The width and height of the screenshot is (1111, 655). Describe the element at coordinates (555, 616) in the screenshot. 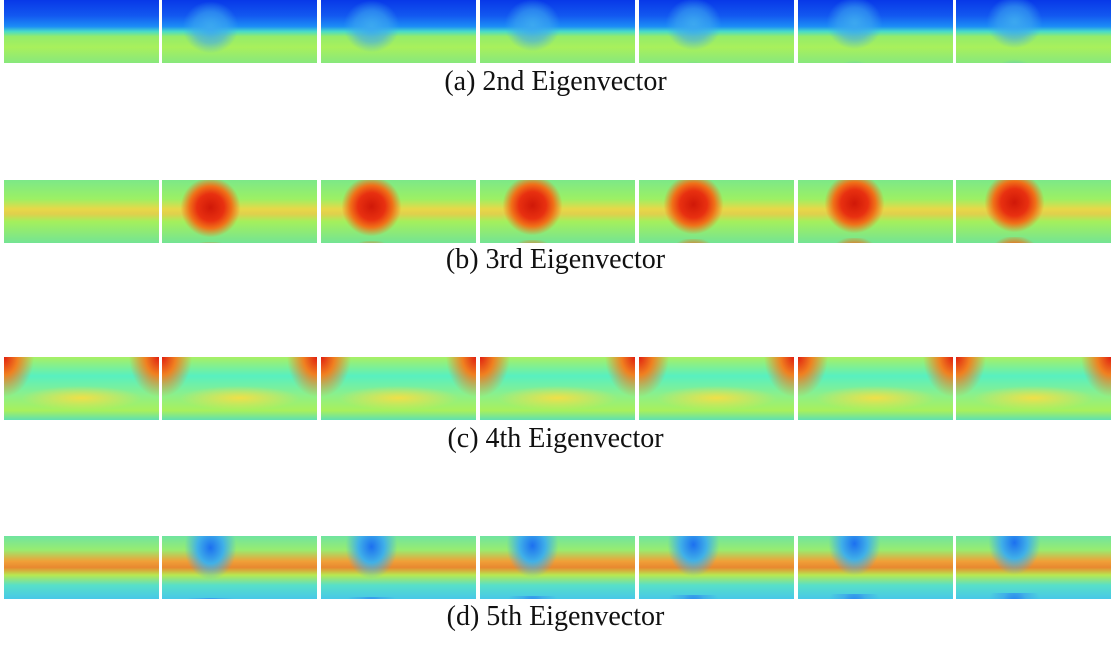

I see `caption: (d) 5th Eigenvector` at that location.